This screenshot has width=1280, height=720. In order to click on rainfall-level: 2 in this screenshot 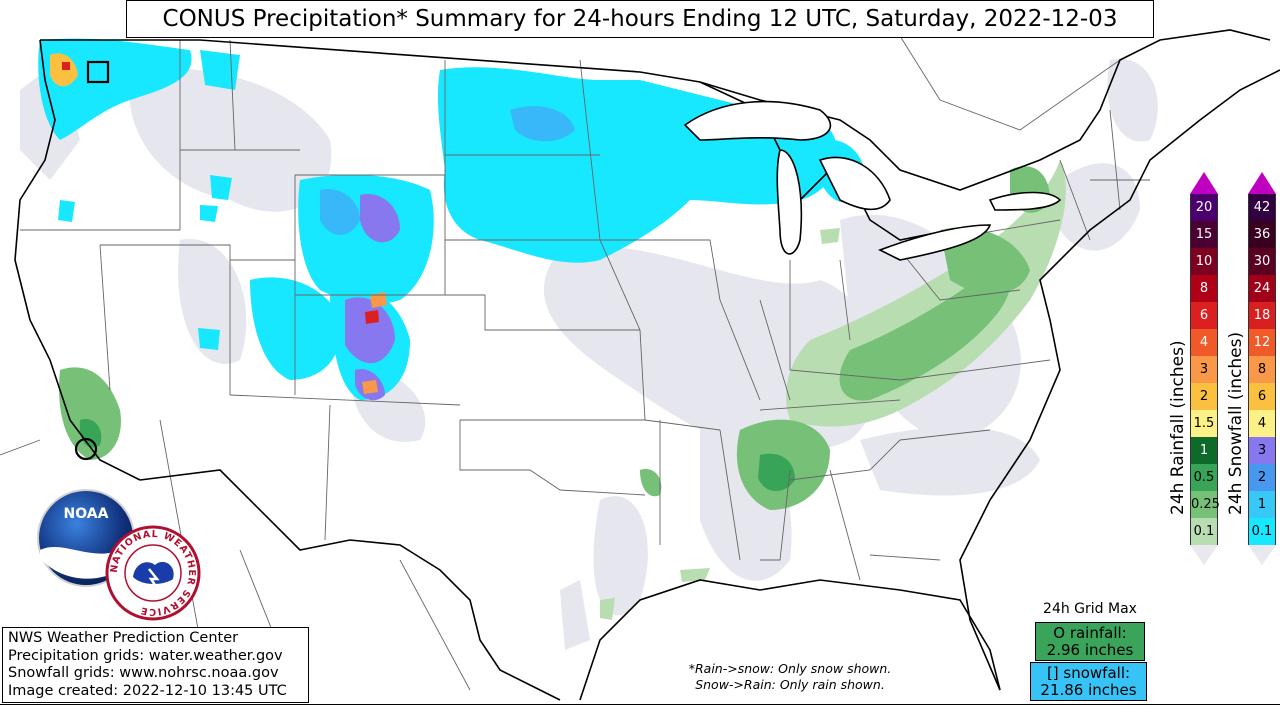, I will do `click(1204, 396)`.